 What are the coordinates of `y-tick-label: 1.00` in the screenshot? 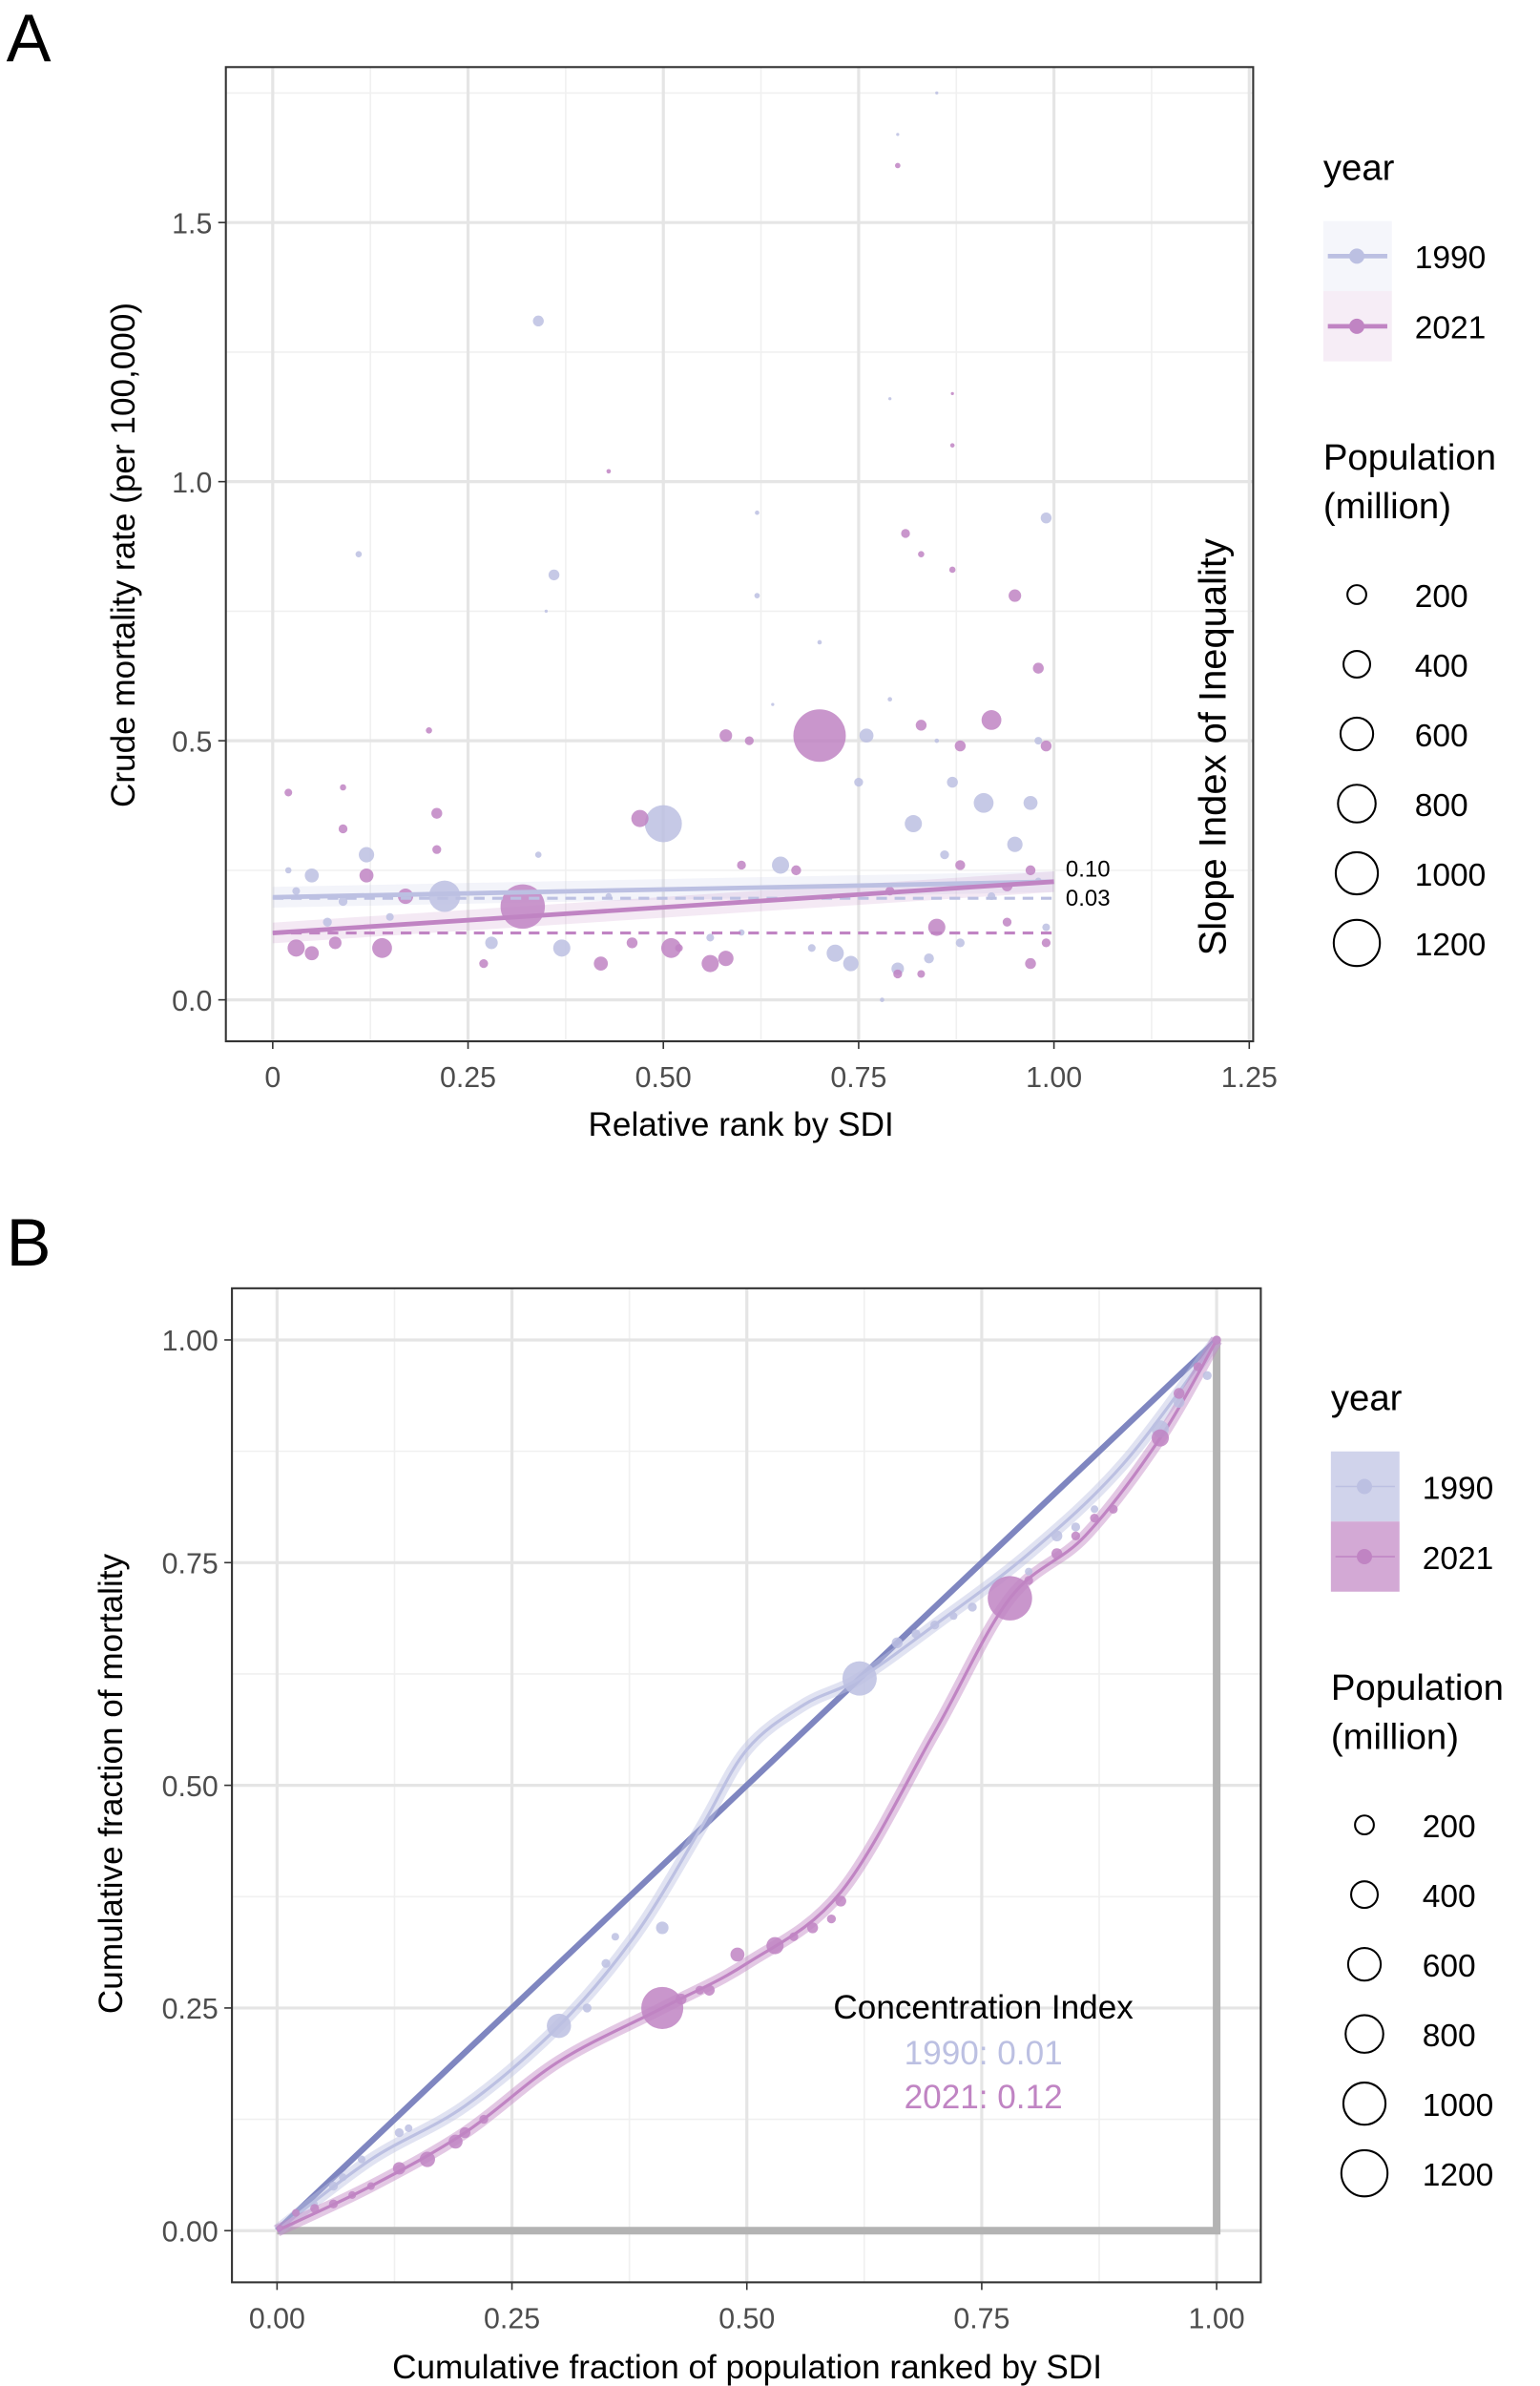 It's located at (191, 1342).